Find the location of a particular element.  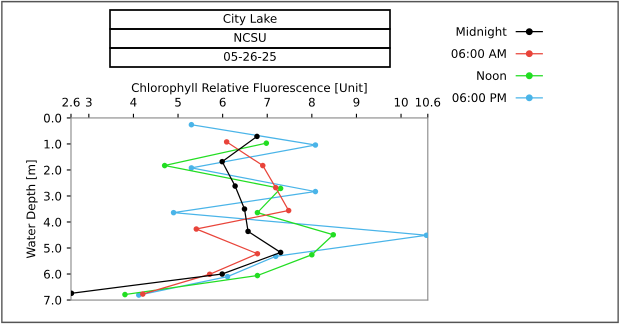

x-tick-label: 9 is located at coordinates (356, 102).